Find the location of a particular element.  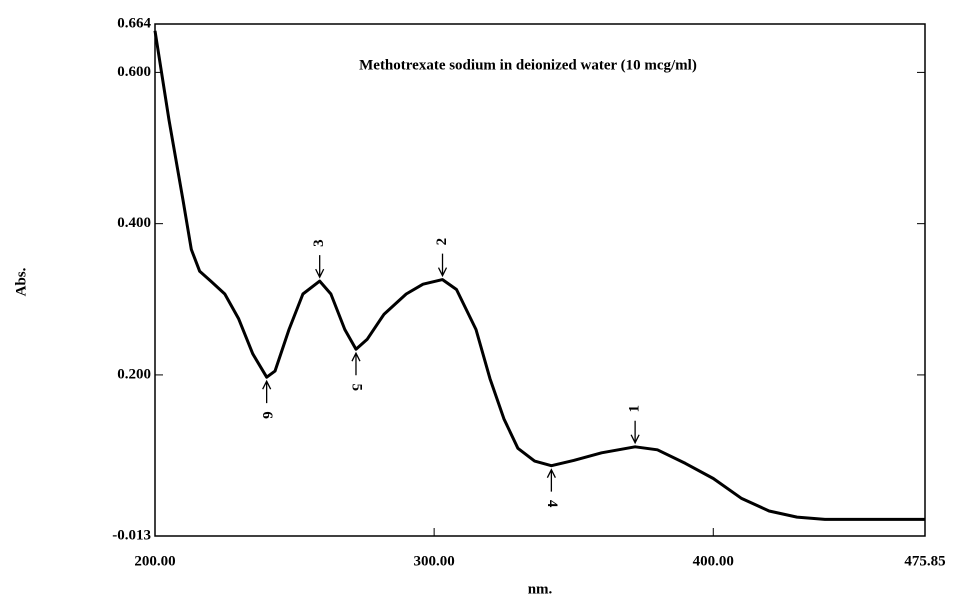

x-tick-label: 200.00 is located at coordinates (154, 561).